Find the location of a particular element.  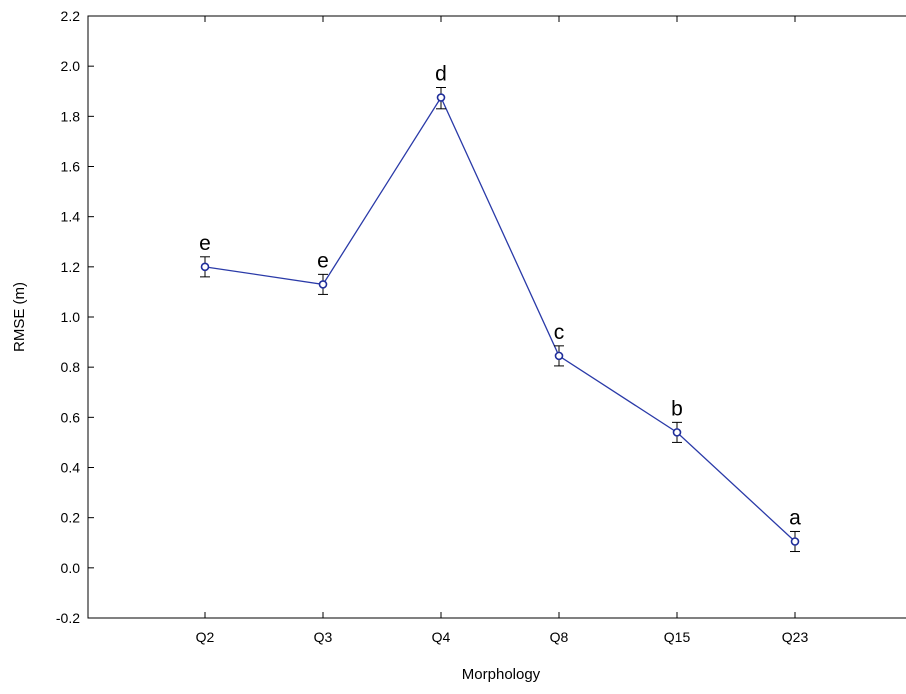

y-tick-label: 2.2 is located at coordinates (71, 16).